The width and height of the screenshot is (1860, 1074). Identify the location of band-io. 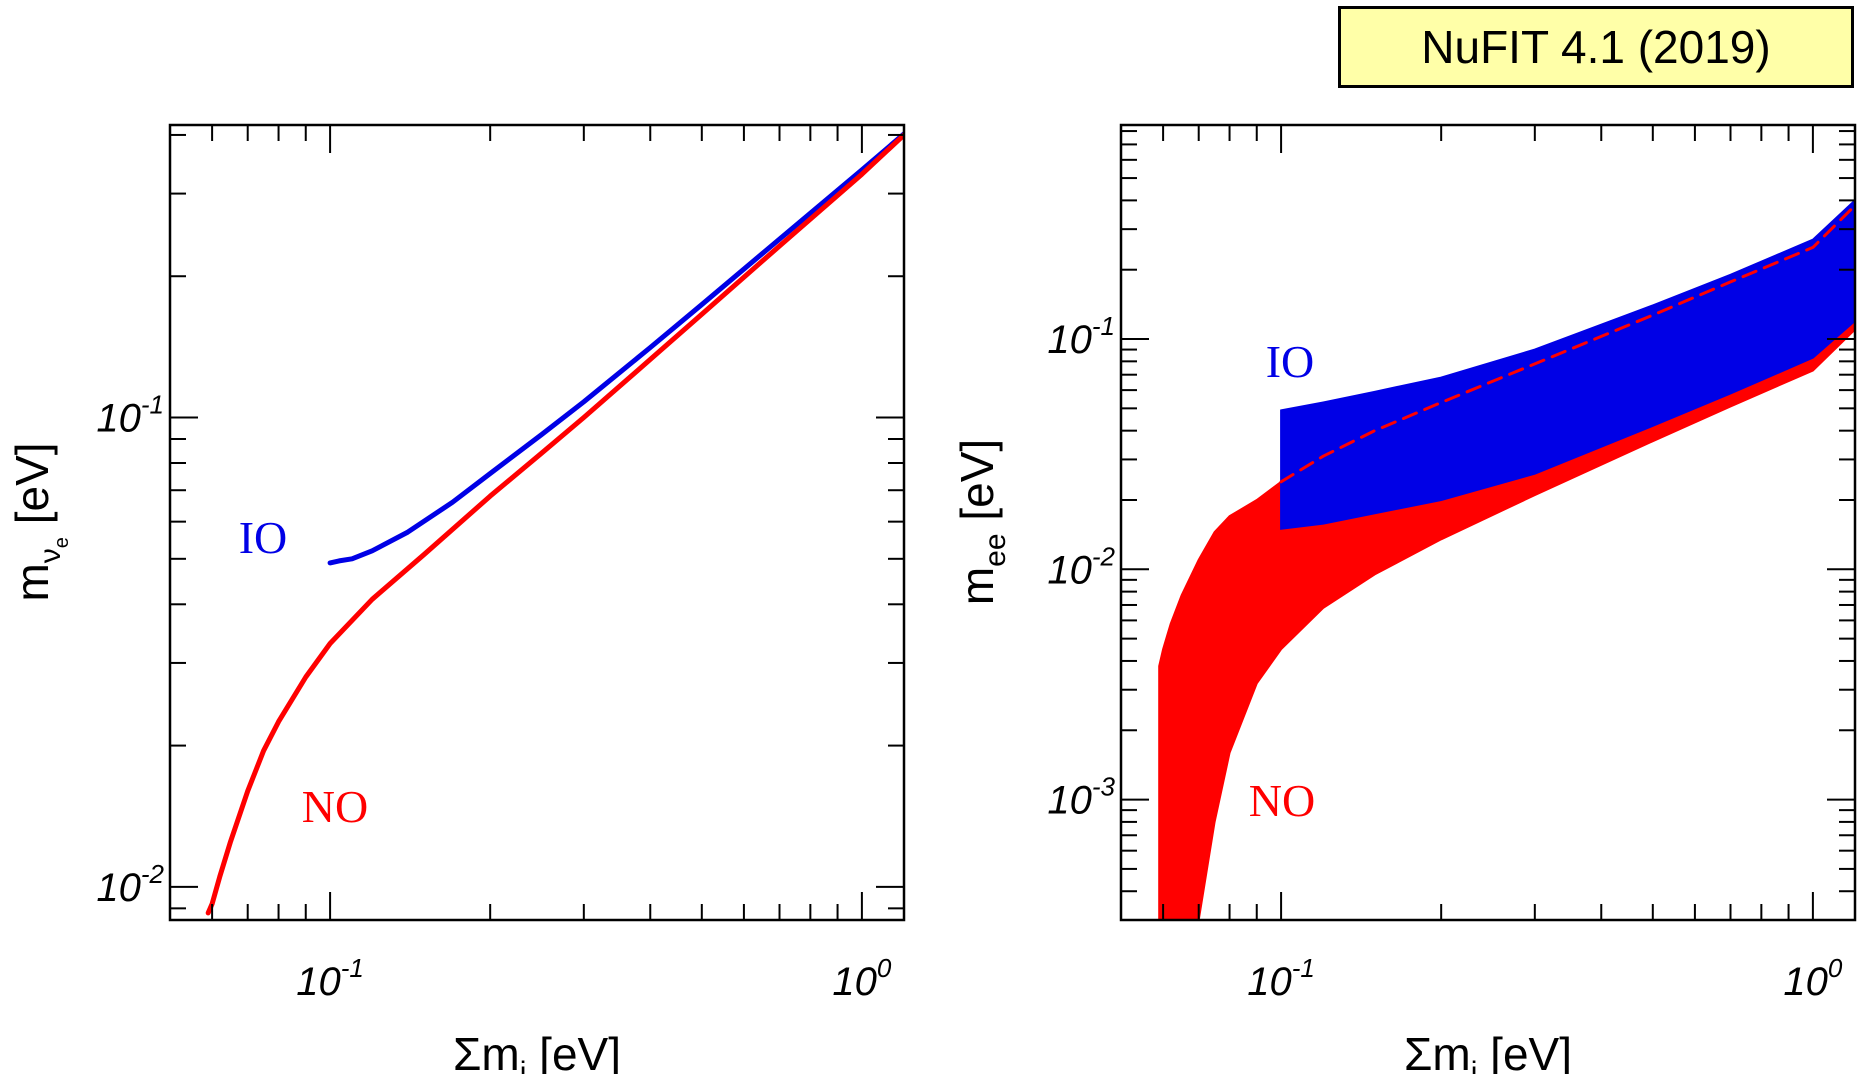
(1567, 364).